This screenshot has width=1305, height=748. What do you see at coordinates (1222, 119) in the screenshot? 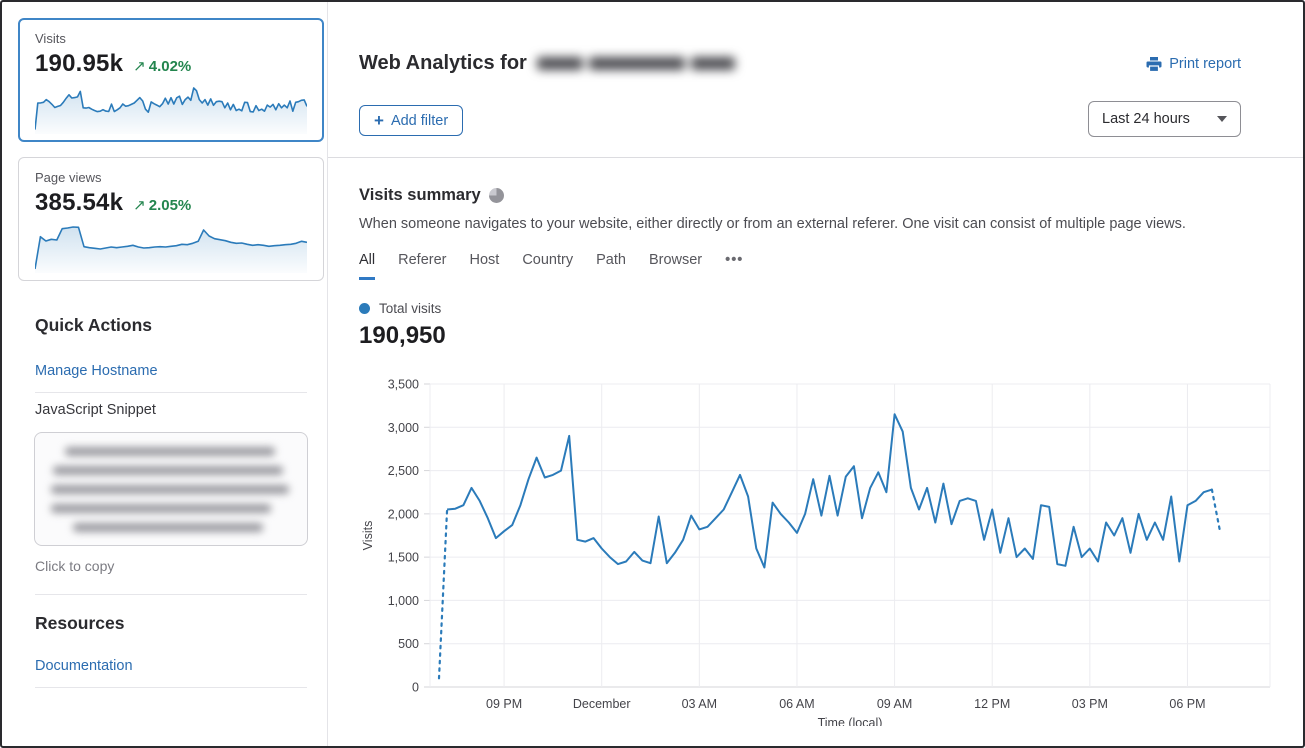
I see `chevron-down-icon` at bounding box center [1222, 119].